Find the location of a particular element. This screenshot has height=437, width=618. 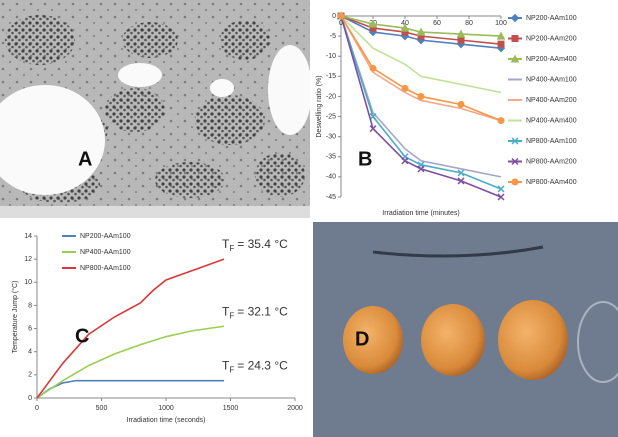

panel-label: A is located at coordinates (85, 159).